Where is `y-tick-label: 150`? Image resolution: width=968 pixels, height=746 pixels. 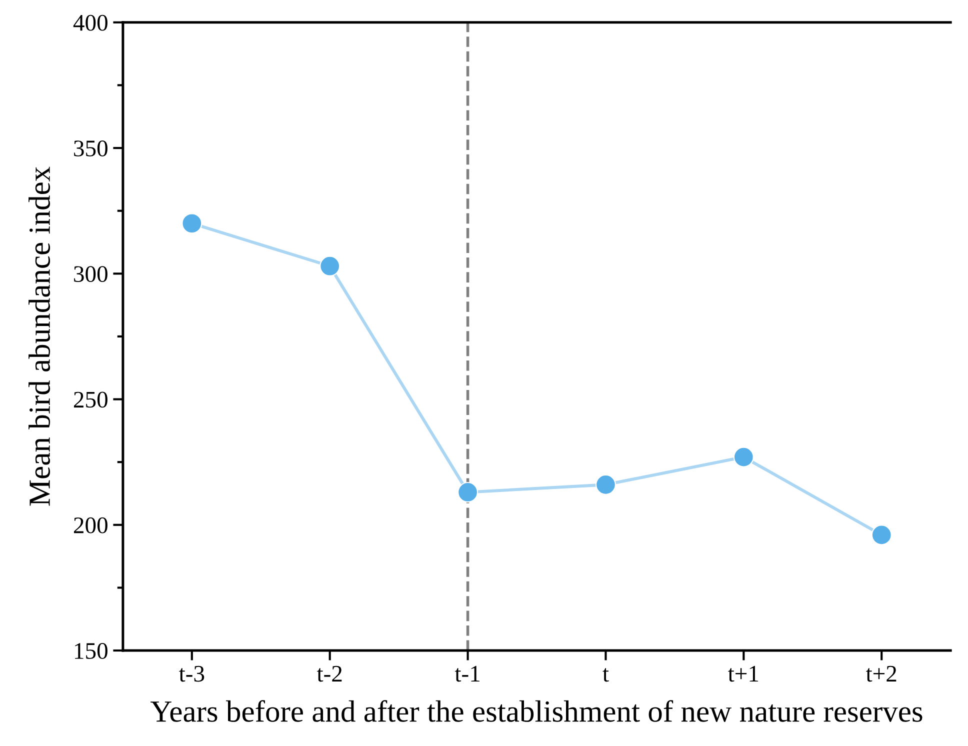
y-tick-label: 150 is located at coordinates (91, 651).